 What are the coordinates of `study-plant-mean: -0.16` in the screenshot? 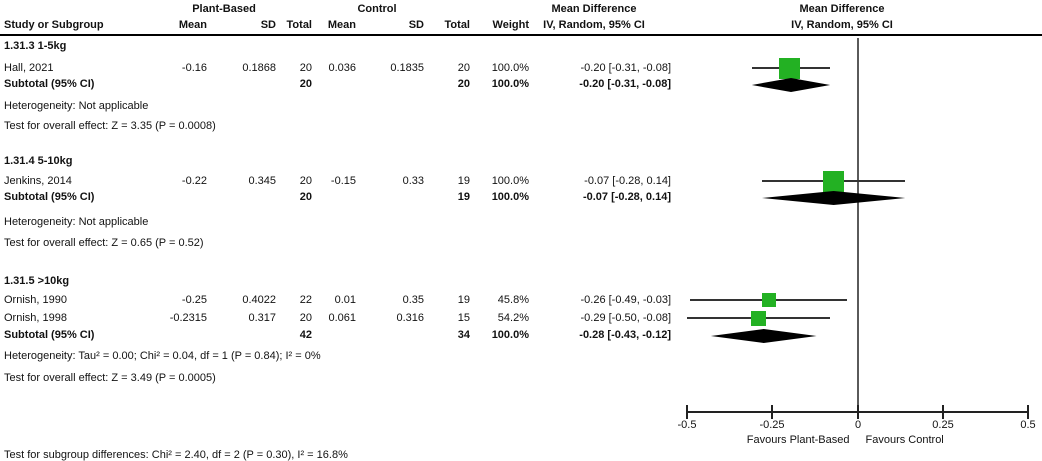 It's located at (194, 68).